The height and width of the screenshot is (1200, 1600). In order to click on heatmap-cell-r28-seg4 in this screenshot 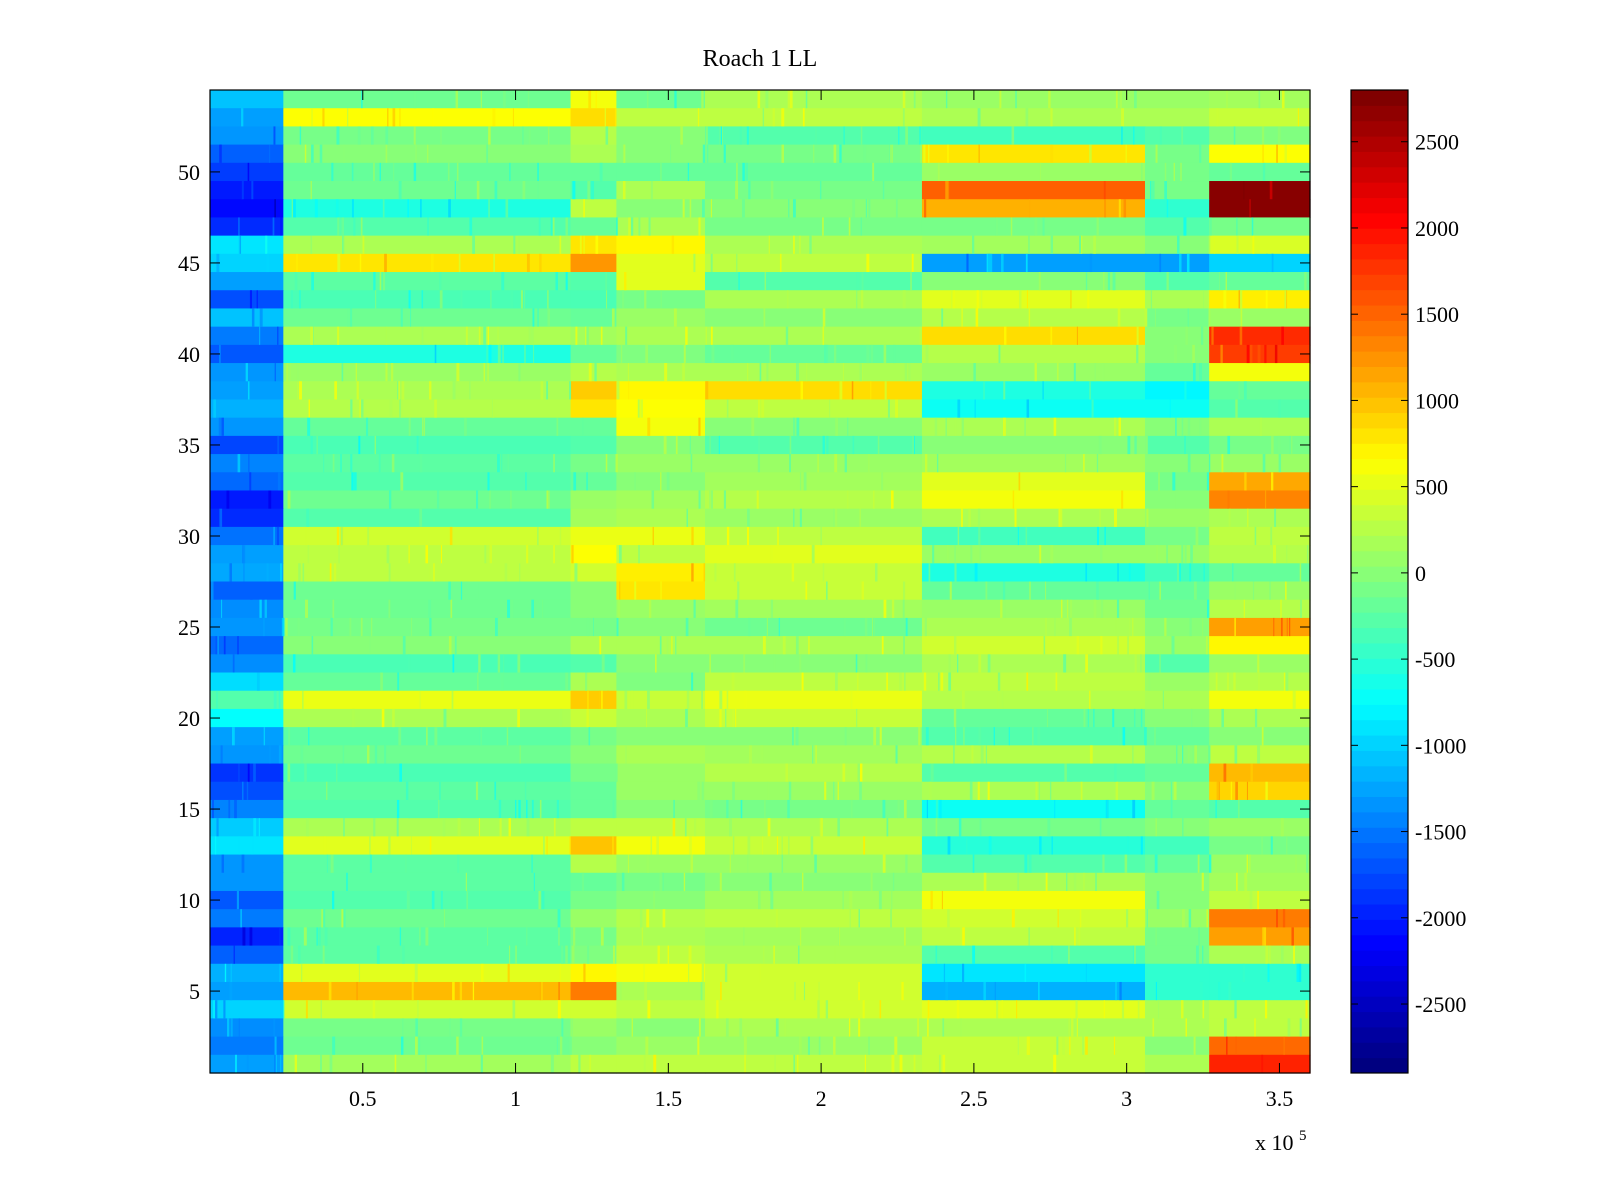, I will do `click(661, 573)`.